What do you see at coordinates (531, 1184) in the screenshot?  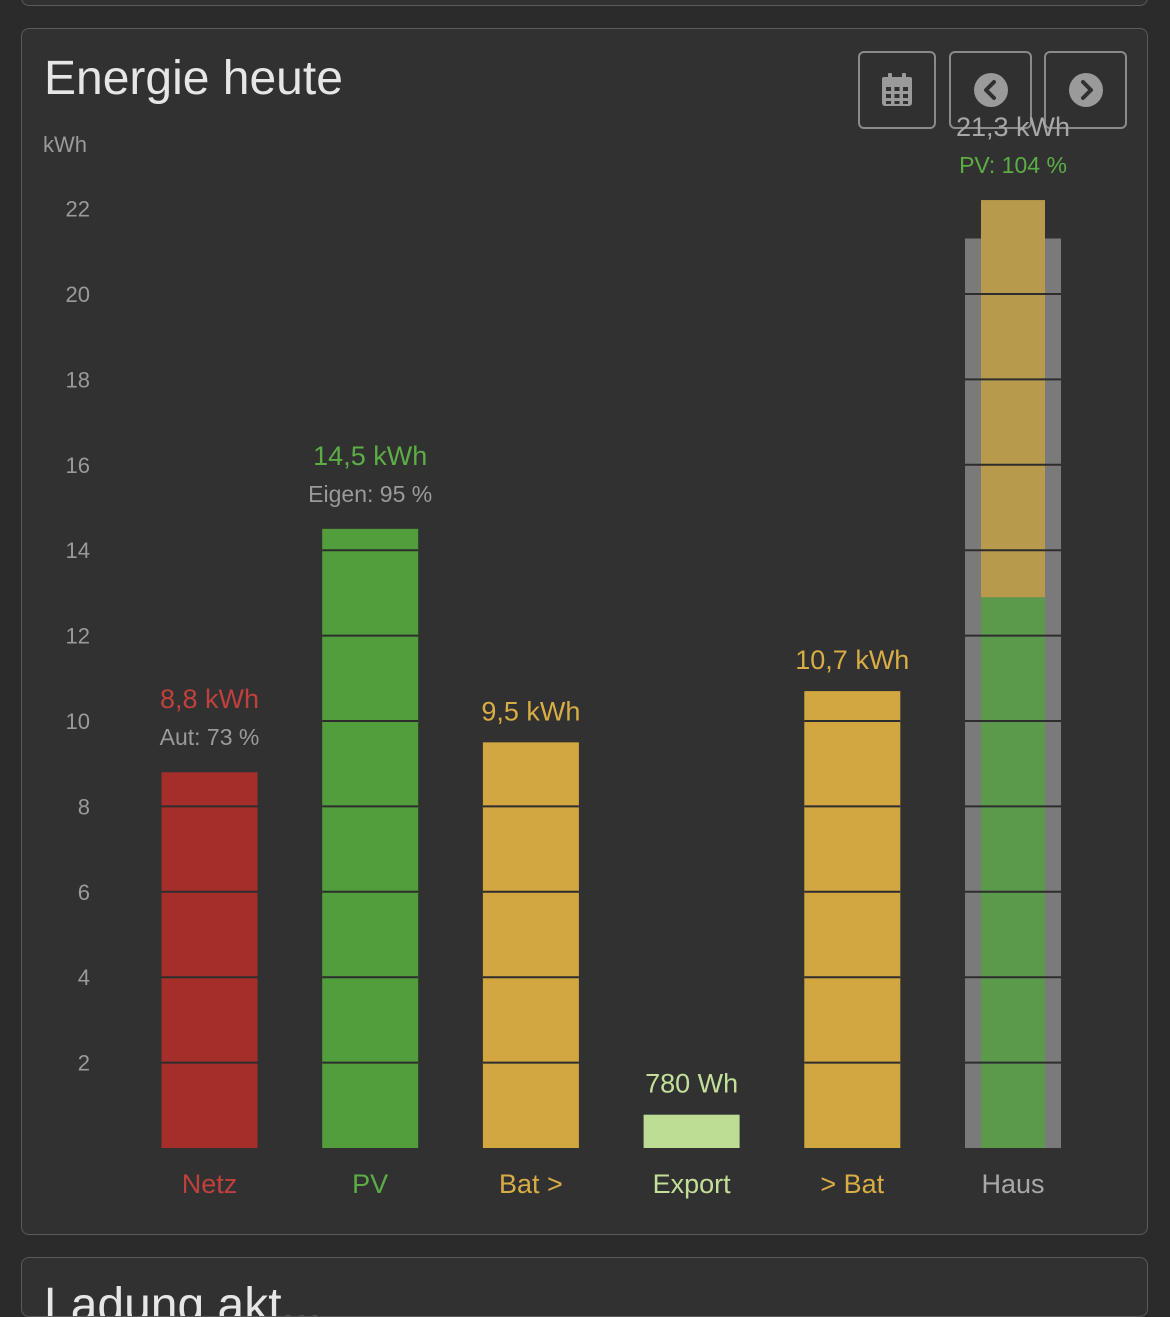 I see `x-category-label: Bat >` at bounding box center [531, 1184].